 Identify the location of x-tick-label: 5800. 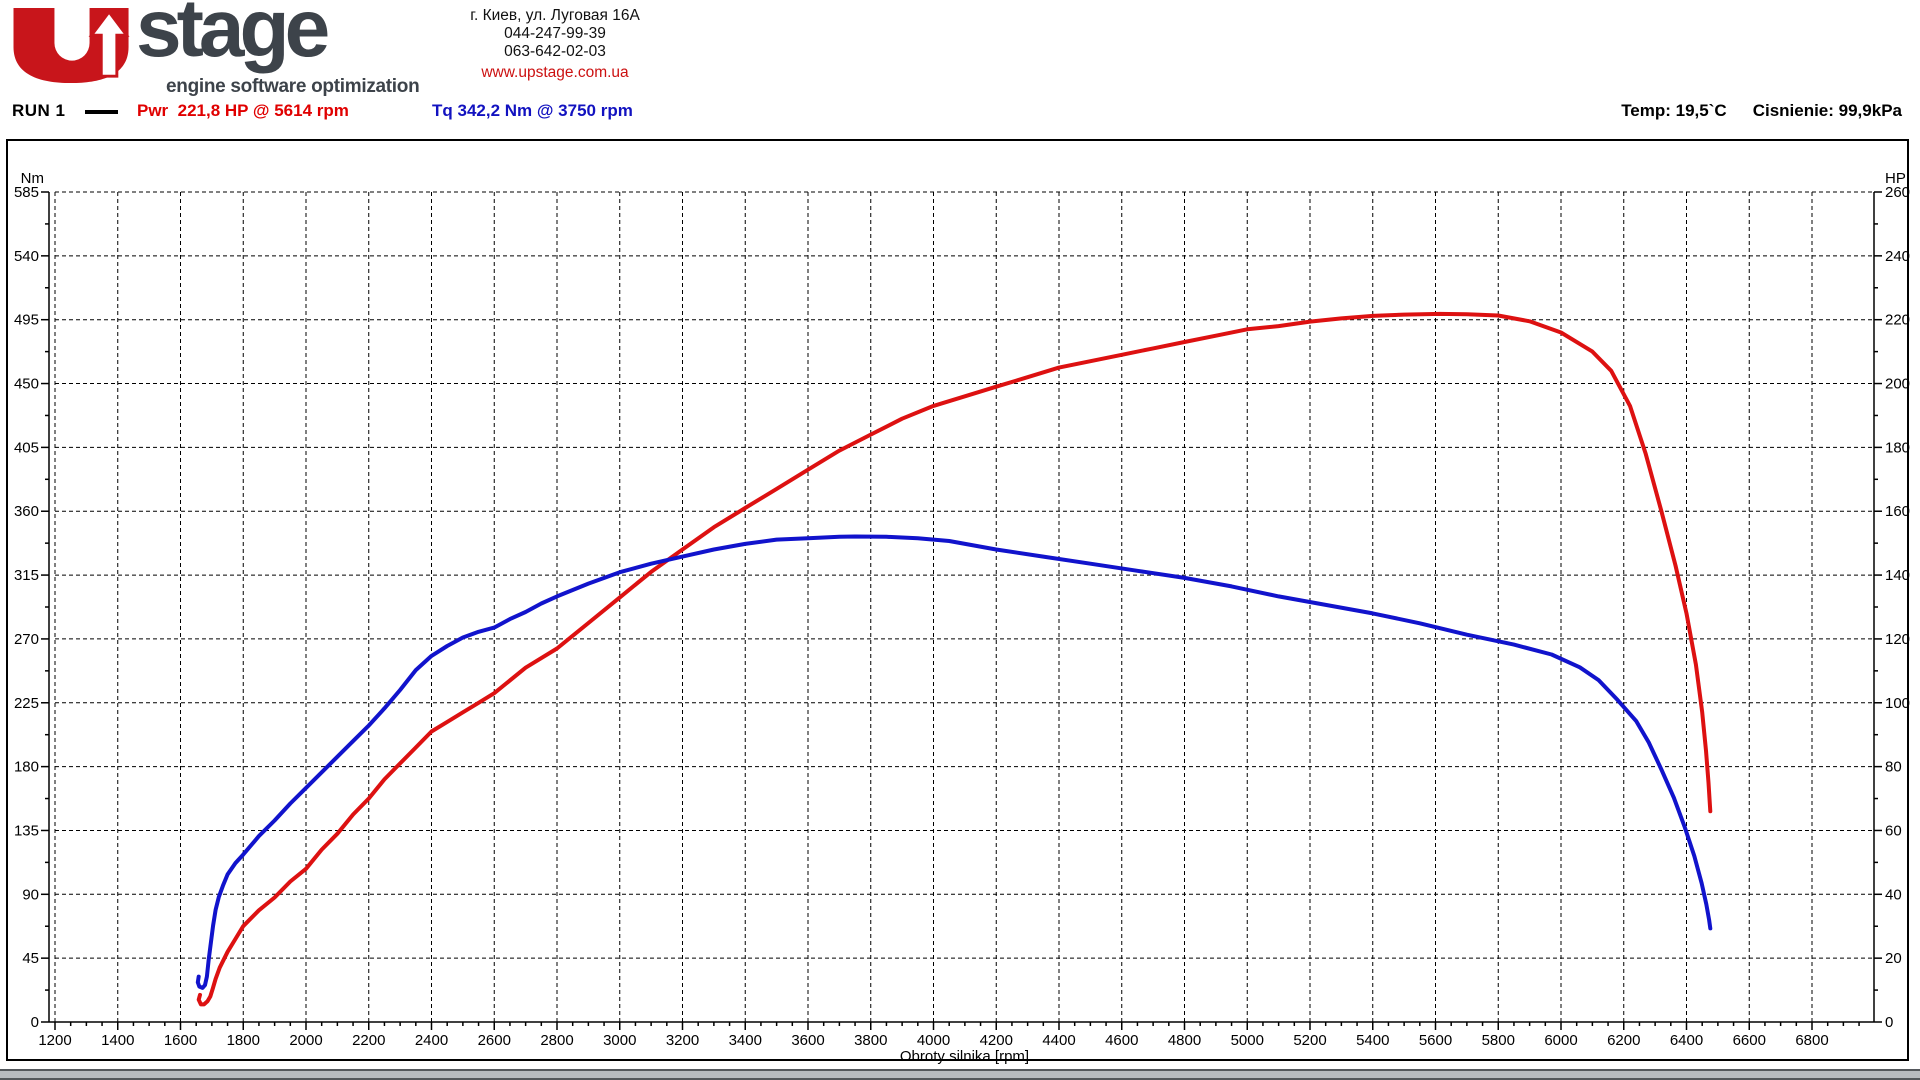
(1498, 1040).